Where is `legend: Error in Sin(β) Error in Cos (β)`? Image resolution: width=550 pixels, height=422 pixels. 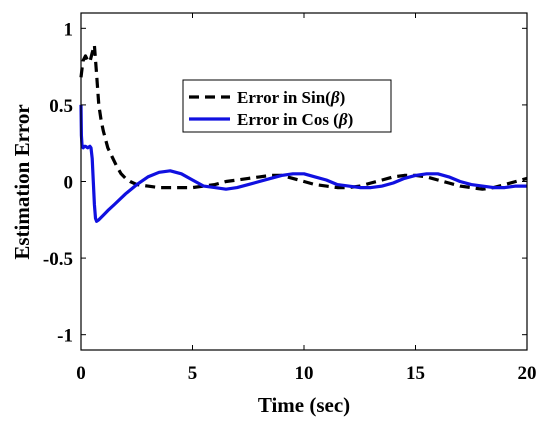
legend: Error in Sin(β) Error in Cos (β) is located at coordinates (287, 106).